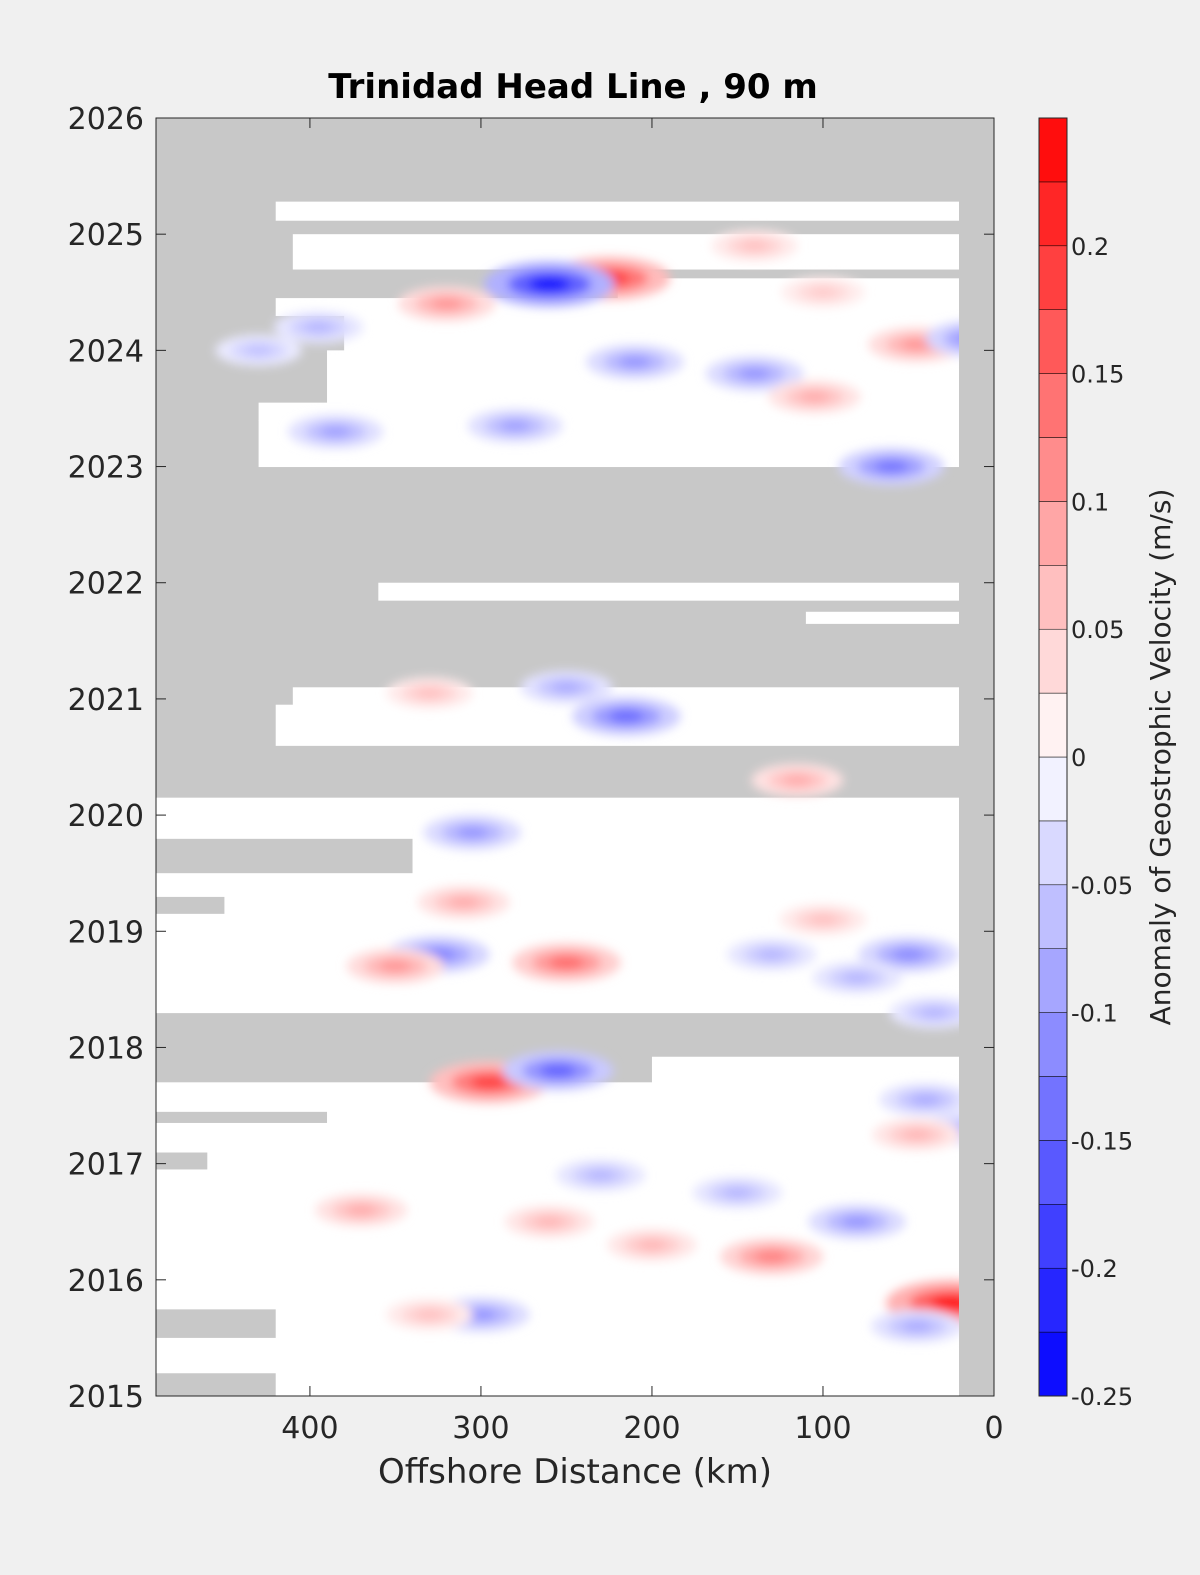 This screenshot has width=1200, height=1575. I want to click on colorbar-tick-label-6: -0.1, so click(1094, 1014).